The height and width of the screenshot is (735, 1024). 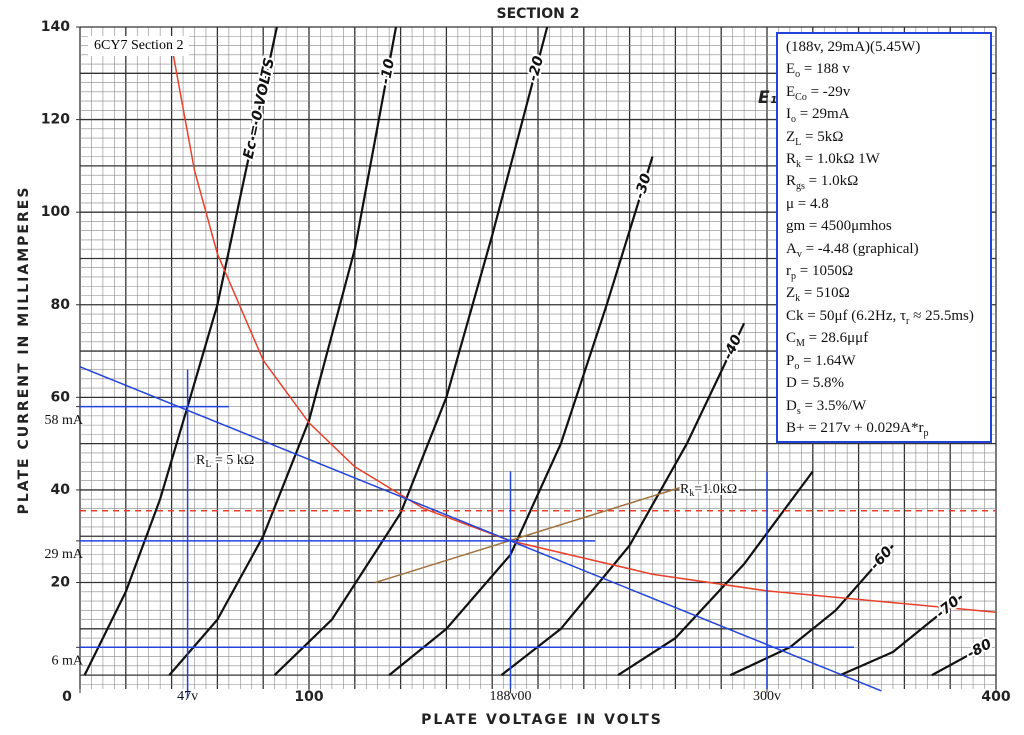 I want to click on x-tick-label: 47v, so click(x=187, y=696).